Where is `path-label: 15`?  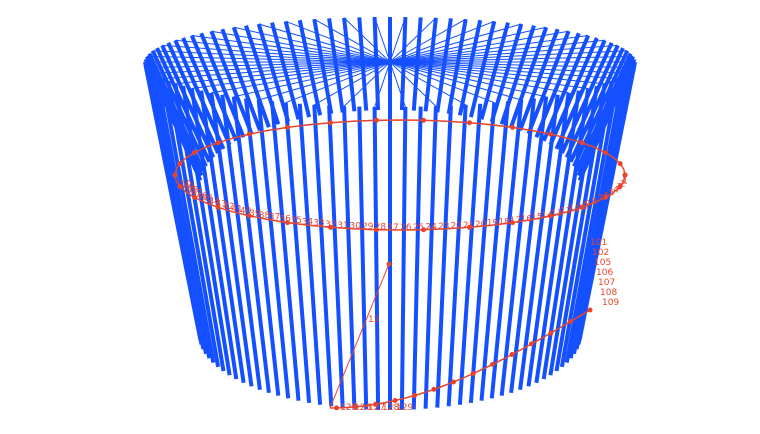 path-label: 15 is located at coordinates (536, 218).